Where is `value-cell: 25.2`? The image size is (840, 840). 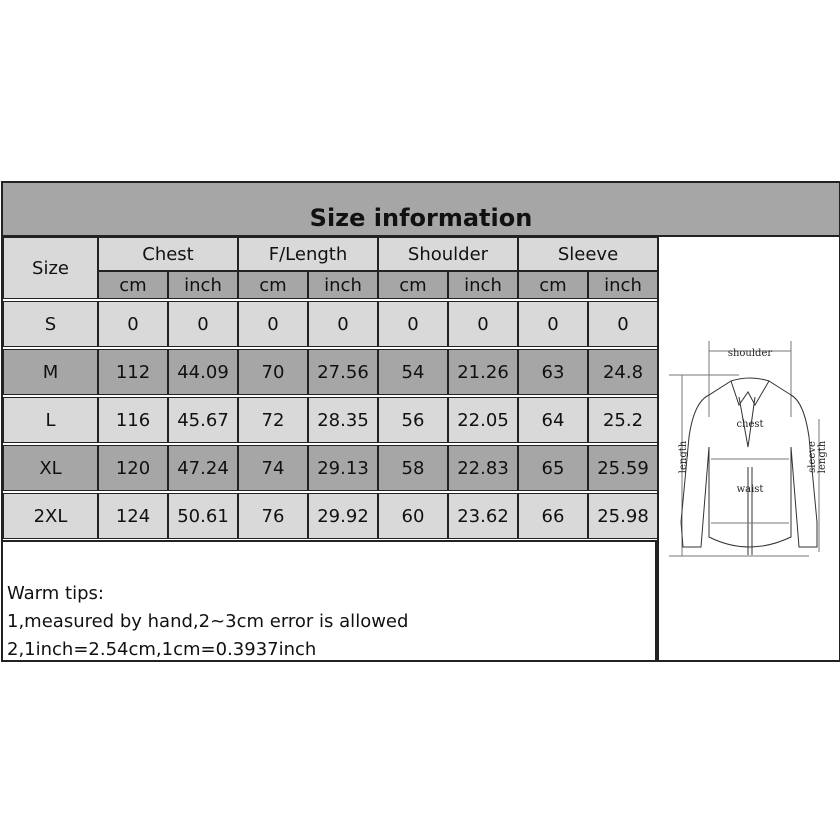
value-cell: 25.2 is located at coordinates (623, 420).